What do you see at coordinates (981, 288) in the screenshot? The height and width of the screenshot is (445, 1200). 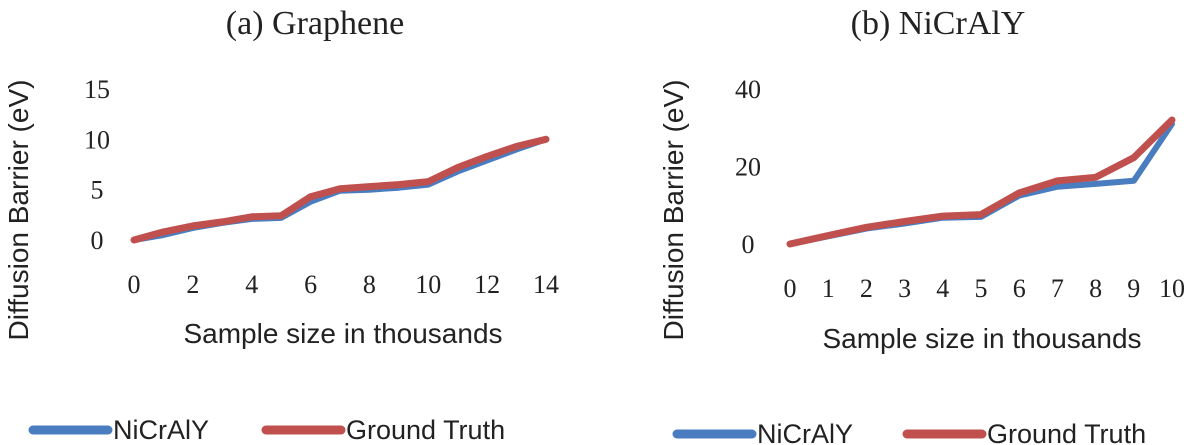 I see `panel-b-xtick-label: 5` at bounding box center [981, 288].